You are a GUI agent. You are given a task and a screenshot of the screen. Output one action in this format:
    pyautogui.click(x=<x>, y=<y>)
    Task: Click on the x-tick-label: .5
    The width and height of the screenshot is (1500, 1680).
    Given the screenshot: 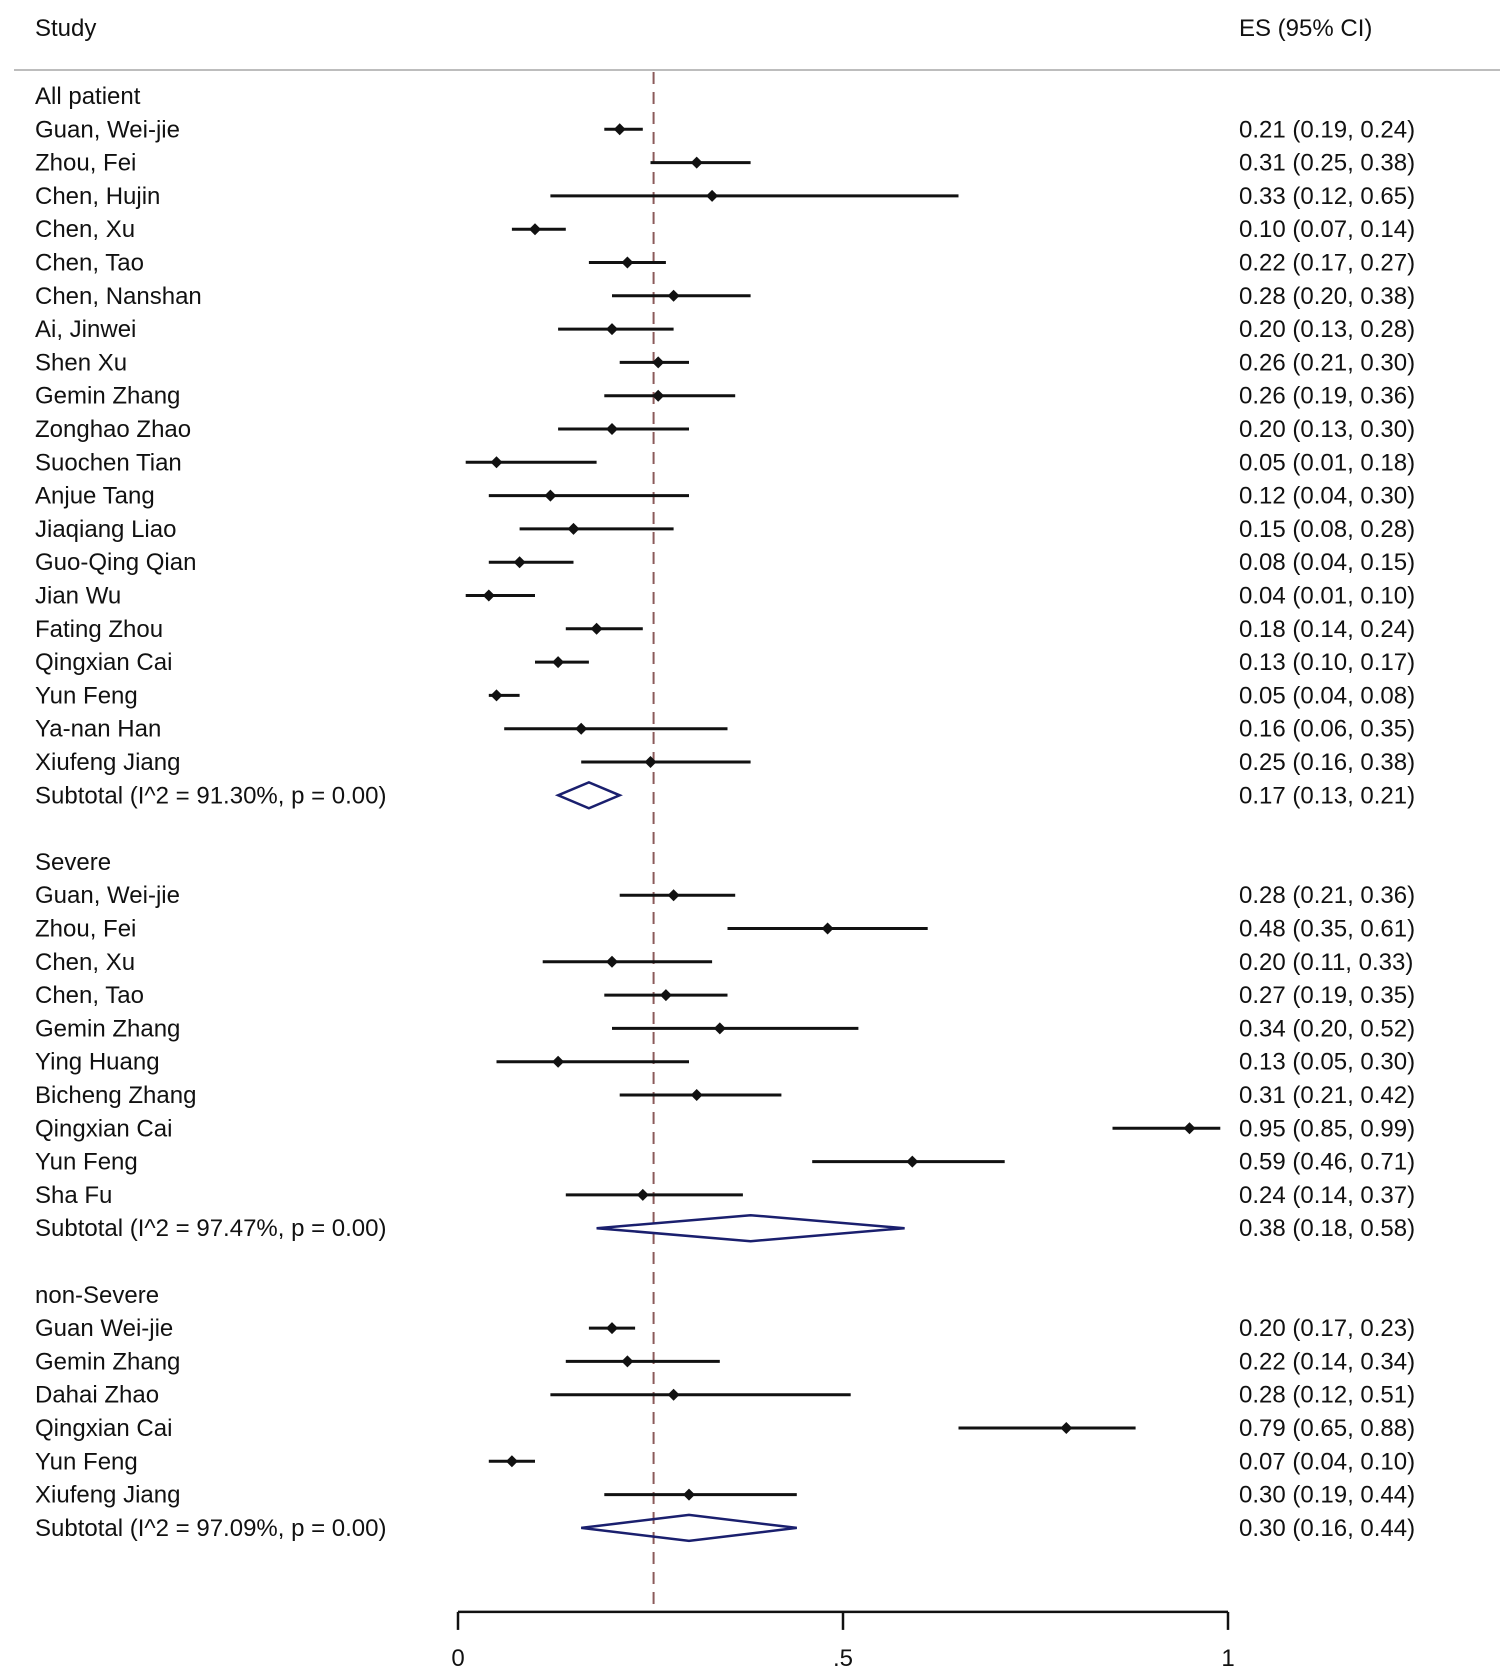 What is the action you would take?
    pyautogui.click(x=843, y=1658)
    